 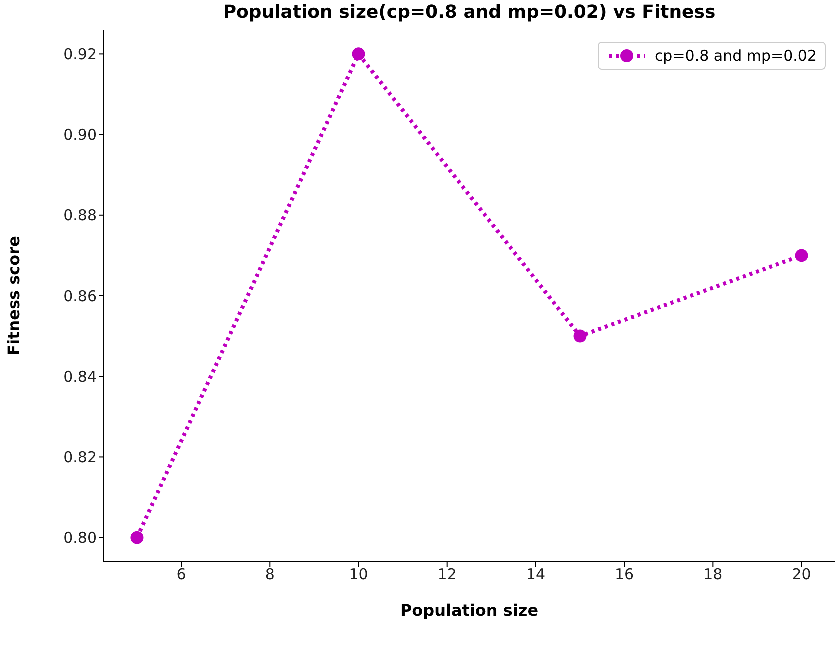 I want to click on x-tick-label: 12, so click(x=447, y=575).